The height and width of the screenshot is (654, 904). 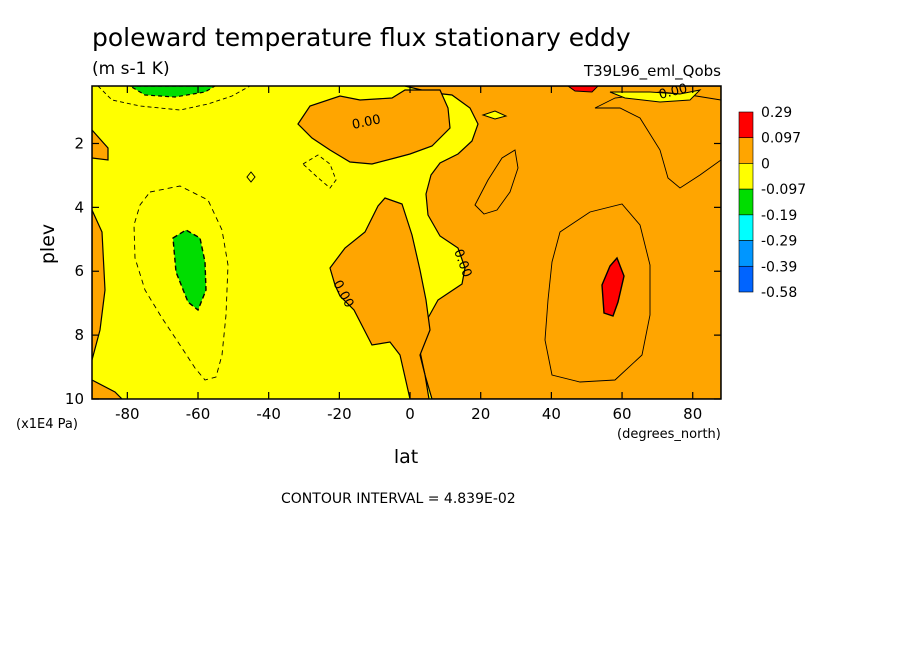 I want to click on y-tick-label: 6, so click(x=79, y=271).